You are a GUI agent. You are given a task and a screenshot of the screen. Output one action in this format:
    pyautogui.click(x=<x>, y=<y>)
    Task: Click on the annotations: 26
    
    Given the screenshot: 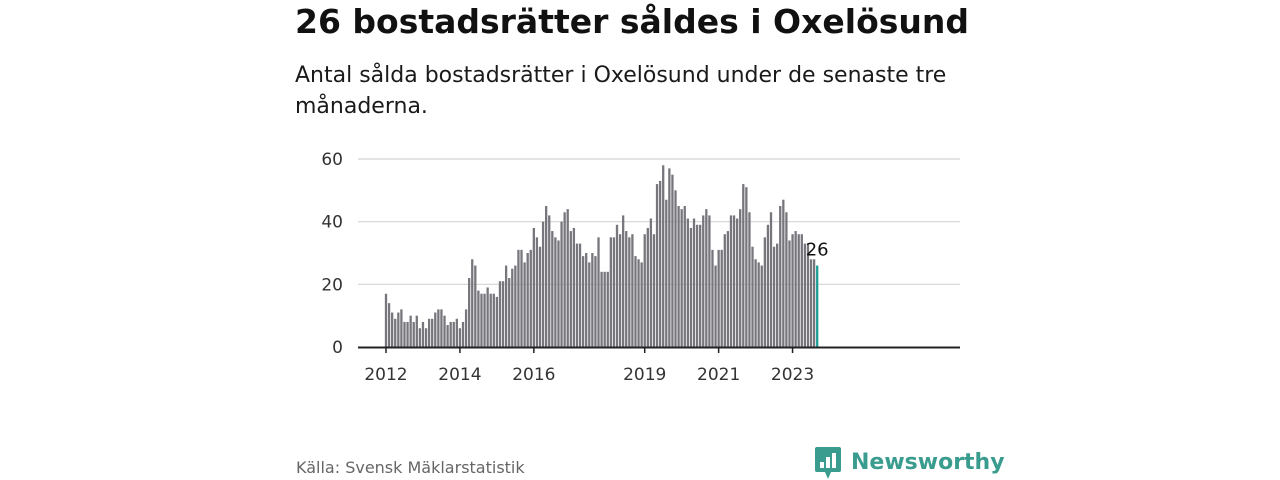 What is the action you would take?
    pyautogui.click(x=817, y=250)
    